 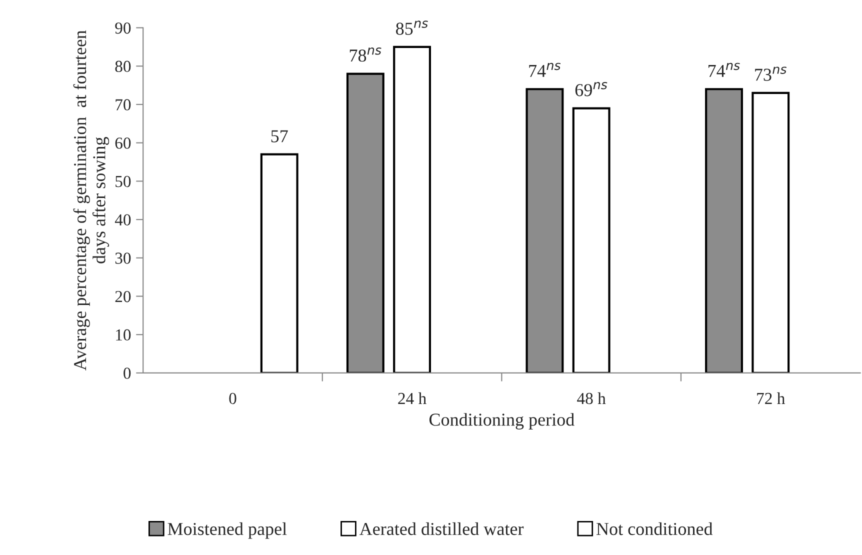 I want to click on x-tick-label: 24 h, so click(x=412, y=398).